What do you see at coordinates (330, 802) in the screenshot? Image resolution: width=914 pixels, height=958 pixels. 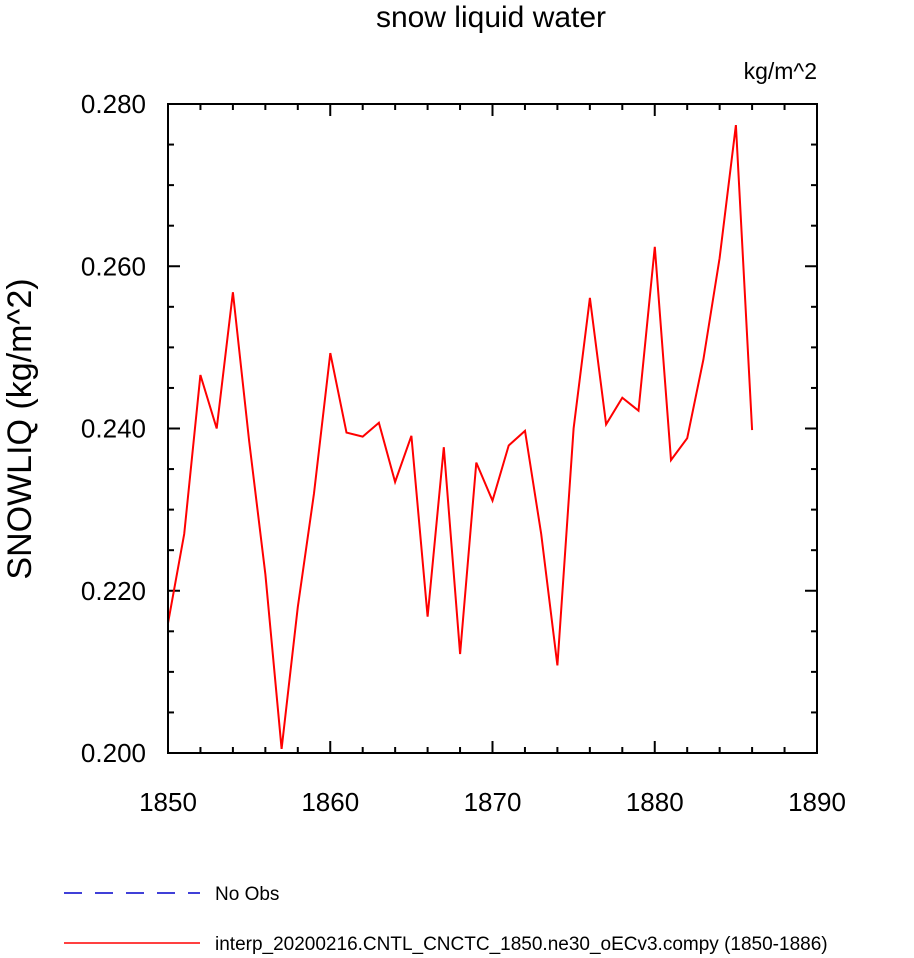 I see `x-tick-label: 1860` at bounding box center [330, 802].